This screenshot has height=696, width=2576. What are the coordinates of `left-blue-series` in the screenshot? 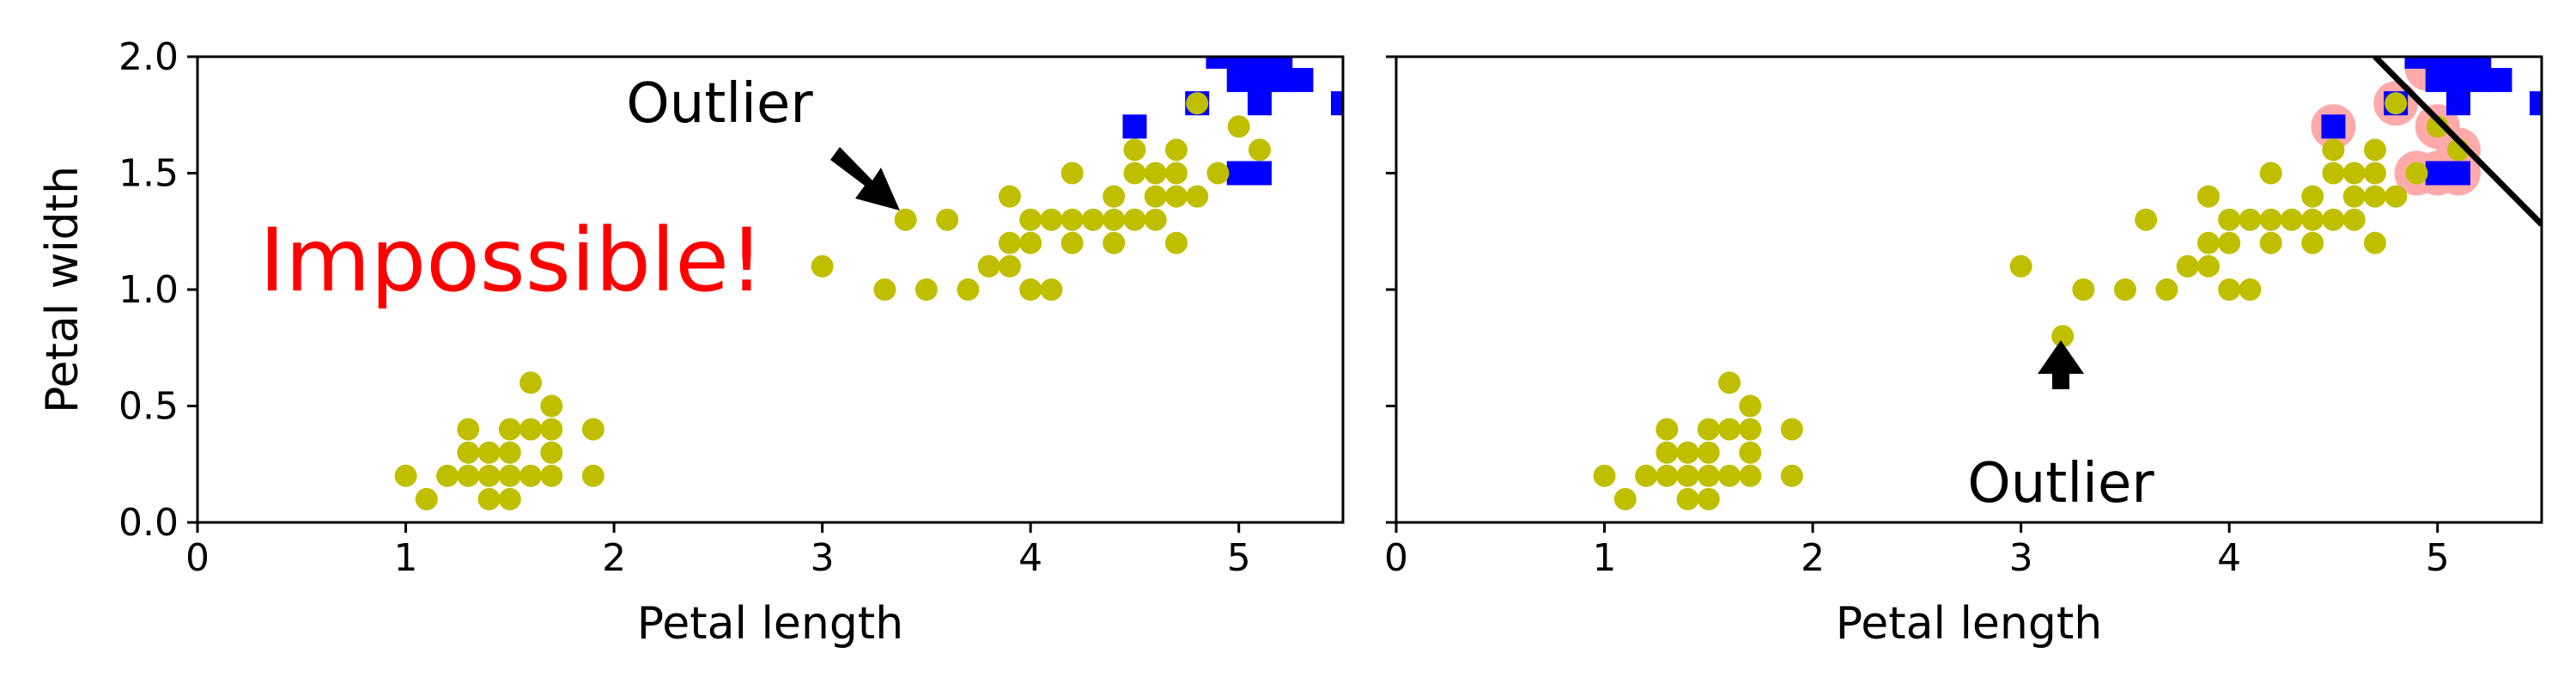 It's located at (1232, 122).